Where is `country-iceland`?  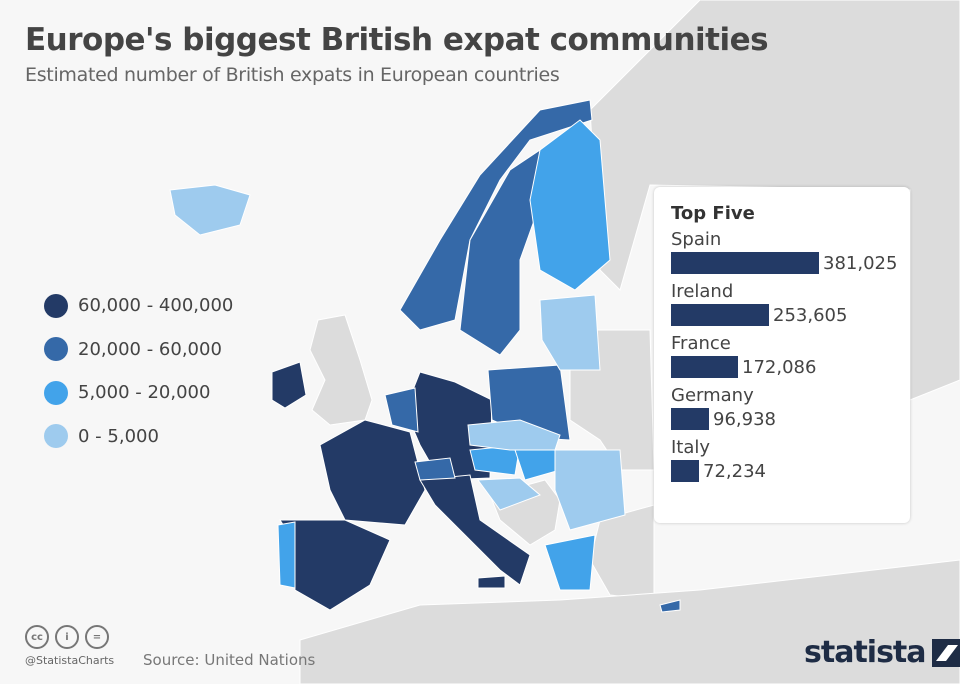
country-iceland is located at coordinates (210, 210).